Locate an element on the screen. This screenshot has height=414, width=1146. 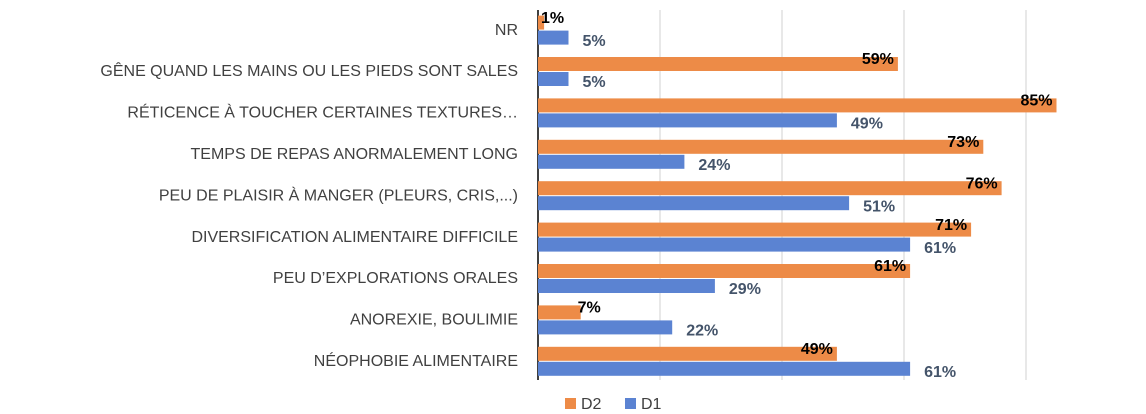
value-label: 22% is located at coordinates (702, 331).